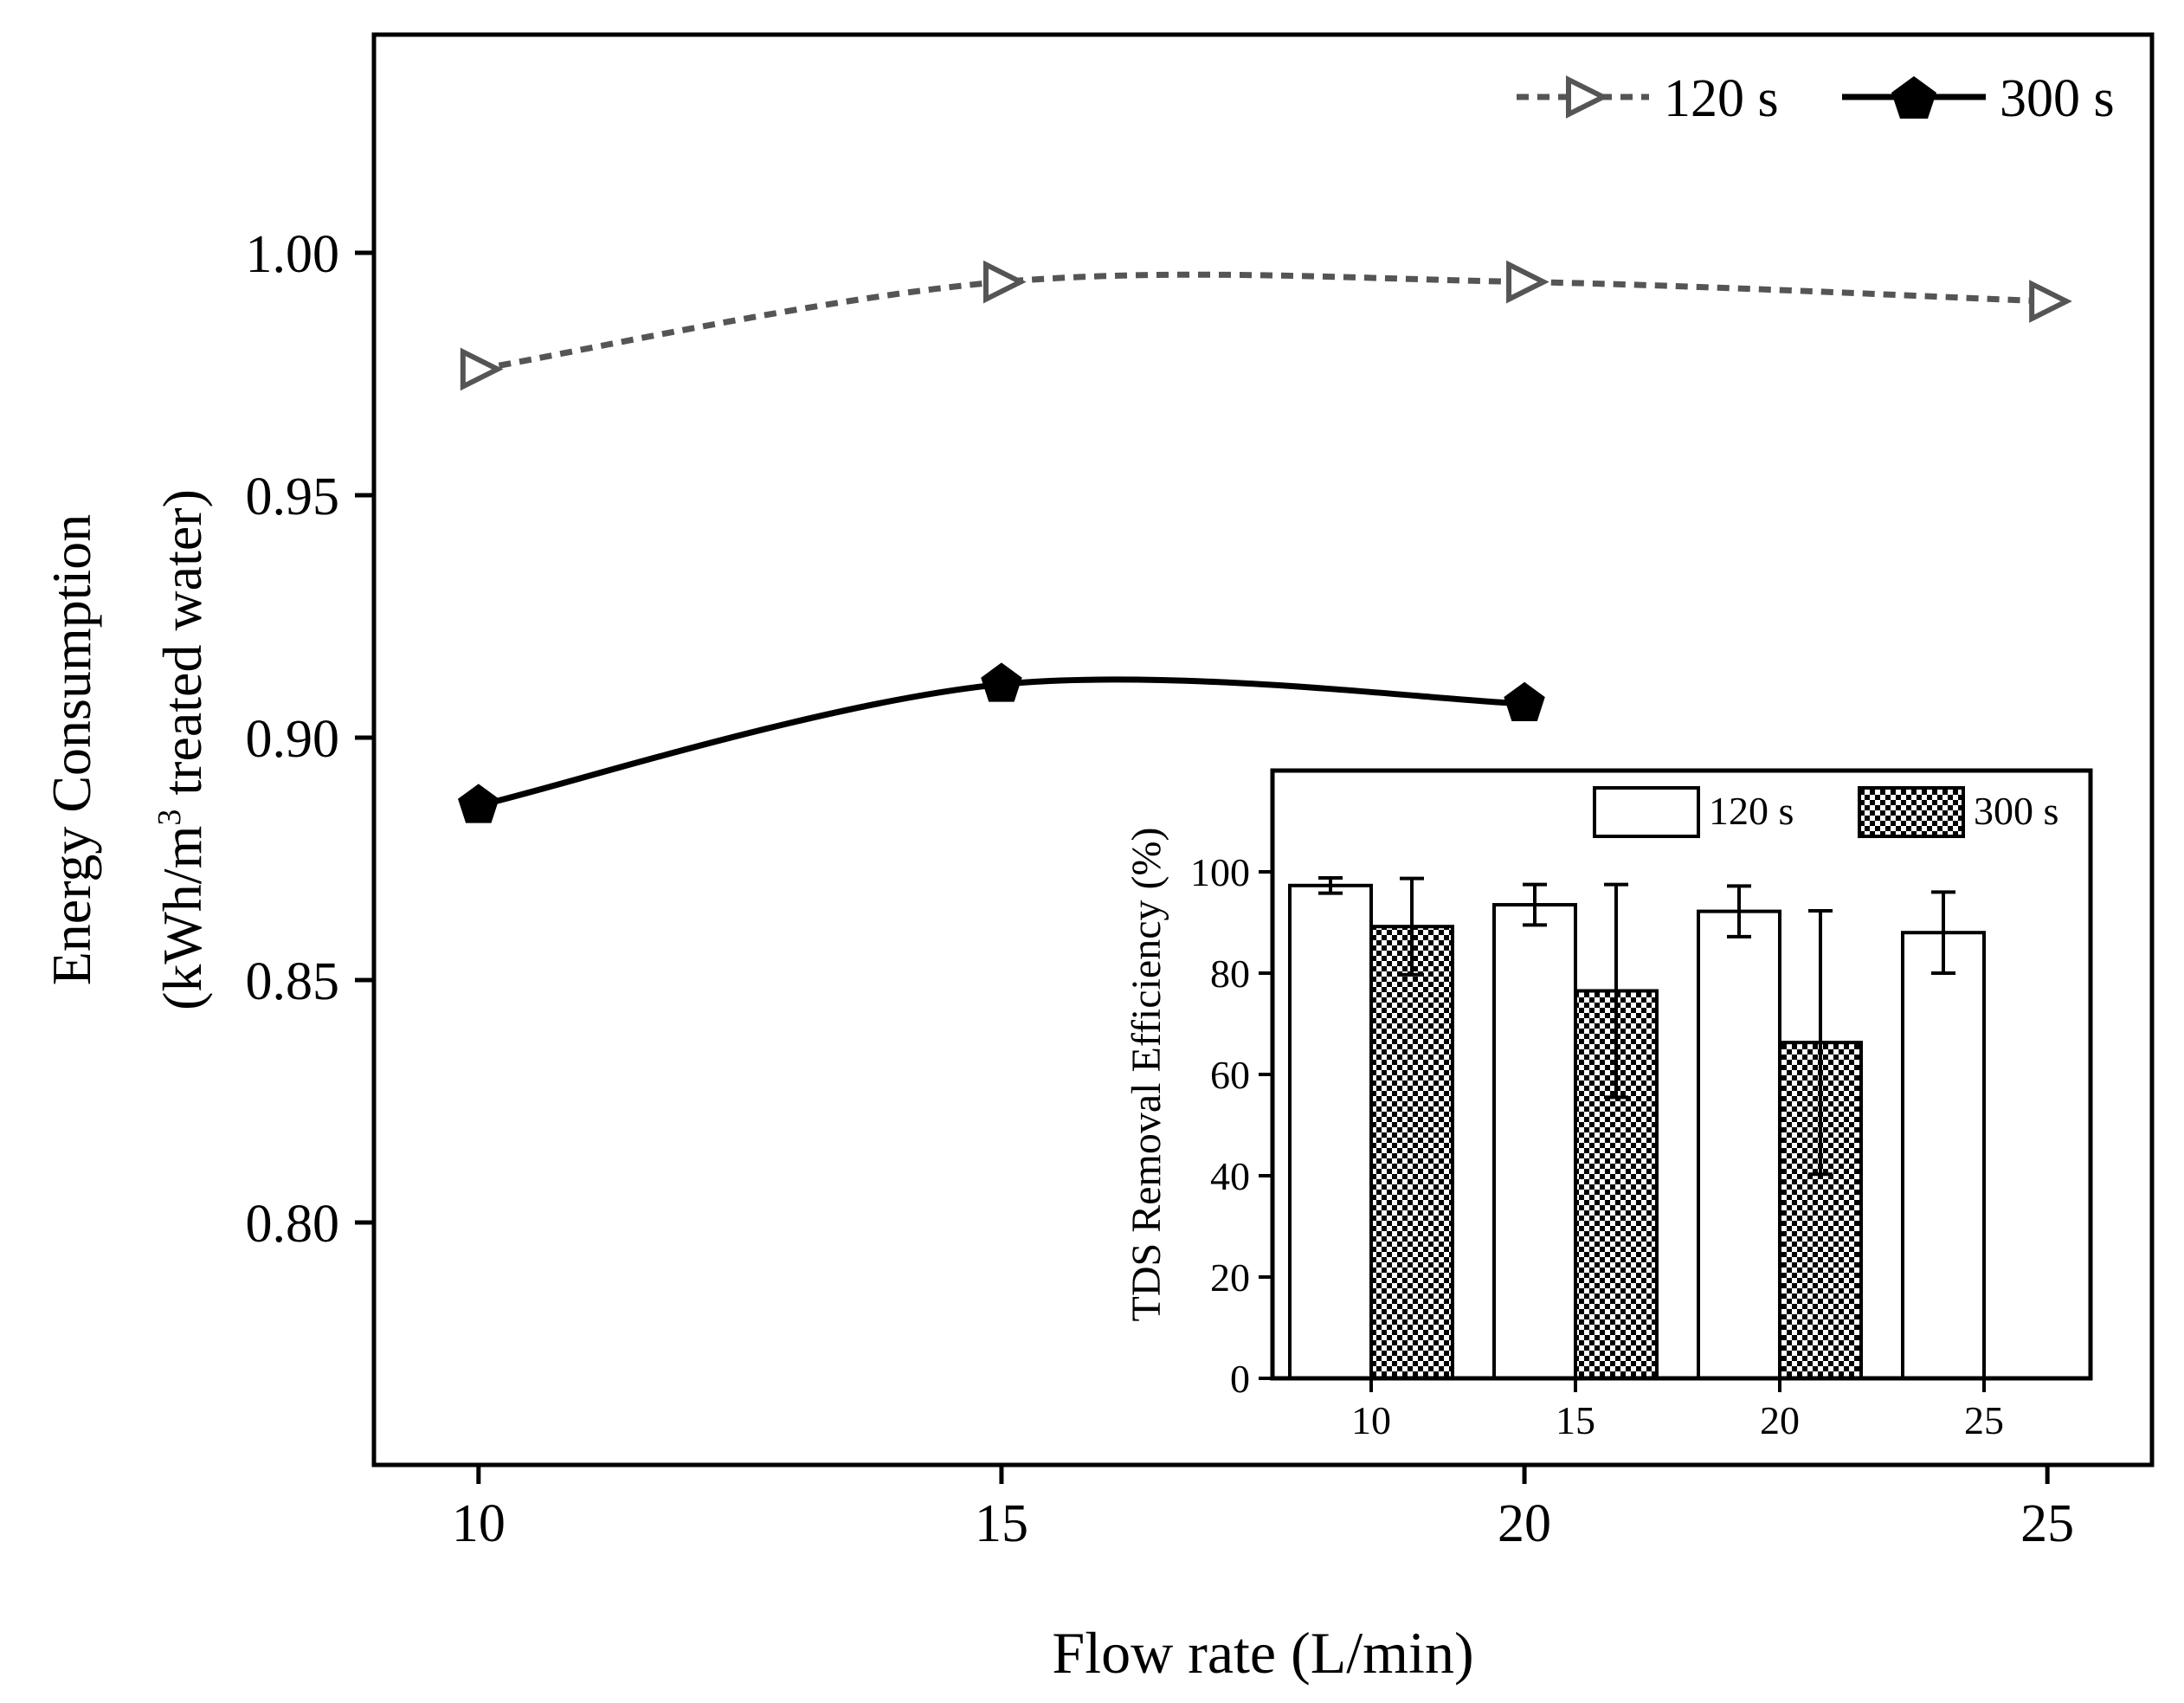 This screenshot has width=2184, height=1703. Describe the element at coordinates (182, 918) in the screenshot. I see `ylabel-line2-pre: (kWh/m` at that location.